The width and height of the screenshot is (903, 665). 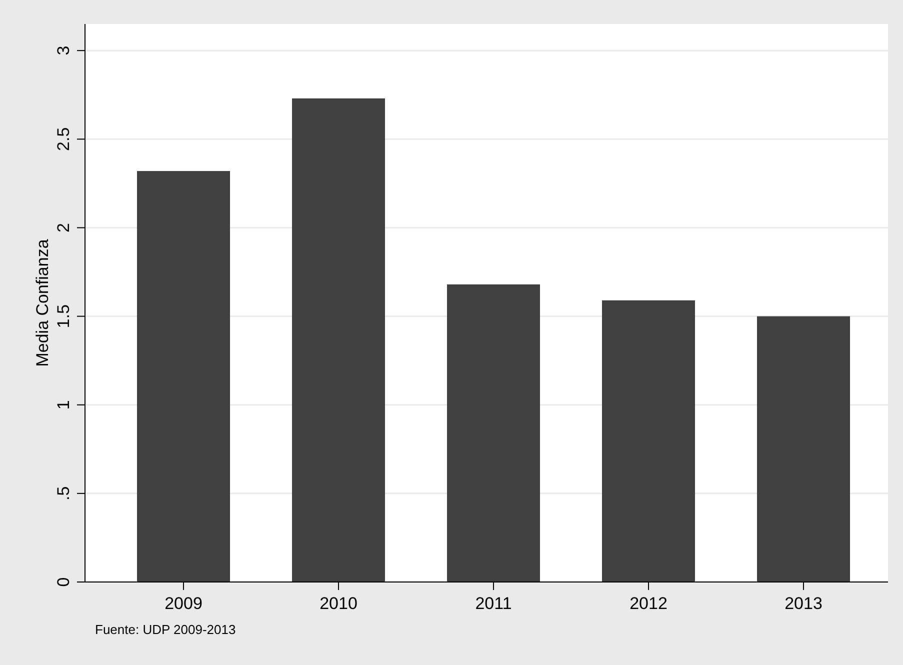 I want to click on y-tick-label: 1.5, so click(x=63, y=316).